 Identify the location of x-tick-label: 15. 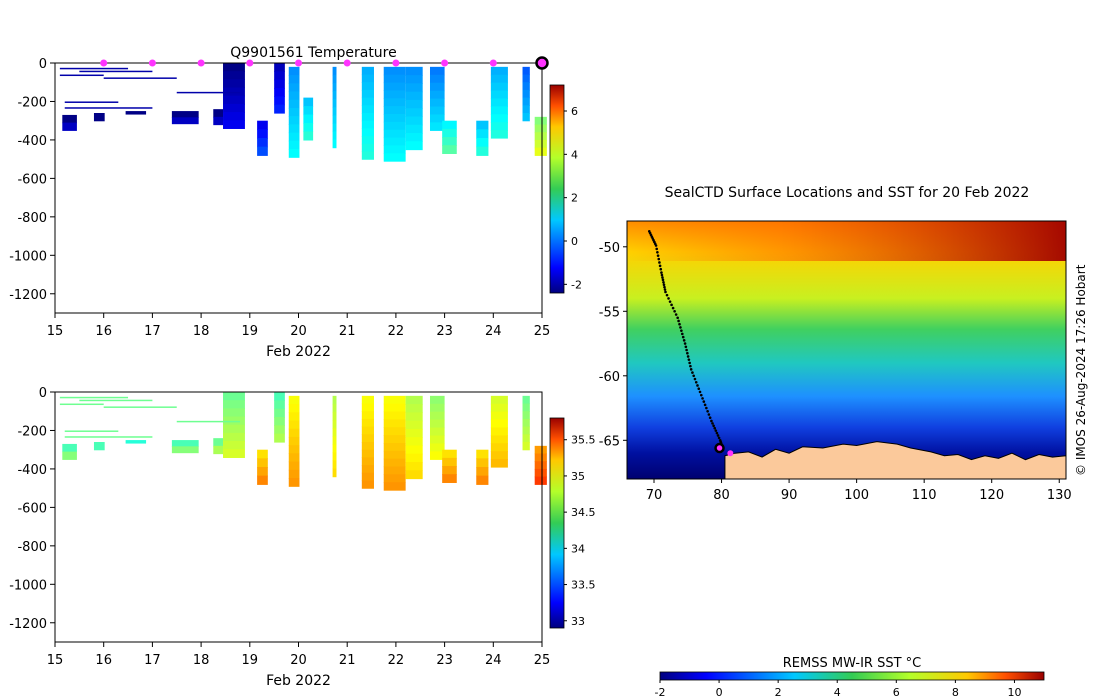
(55, 660).